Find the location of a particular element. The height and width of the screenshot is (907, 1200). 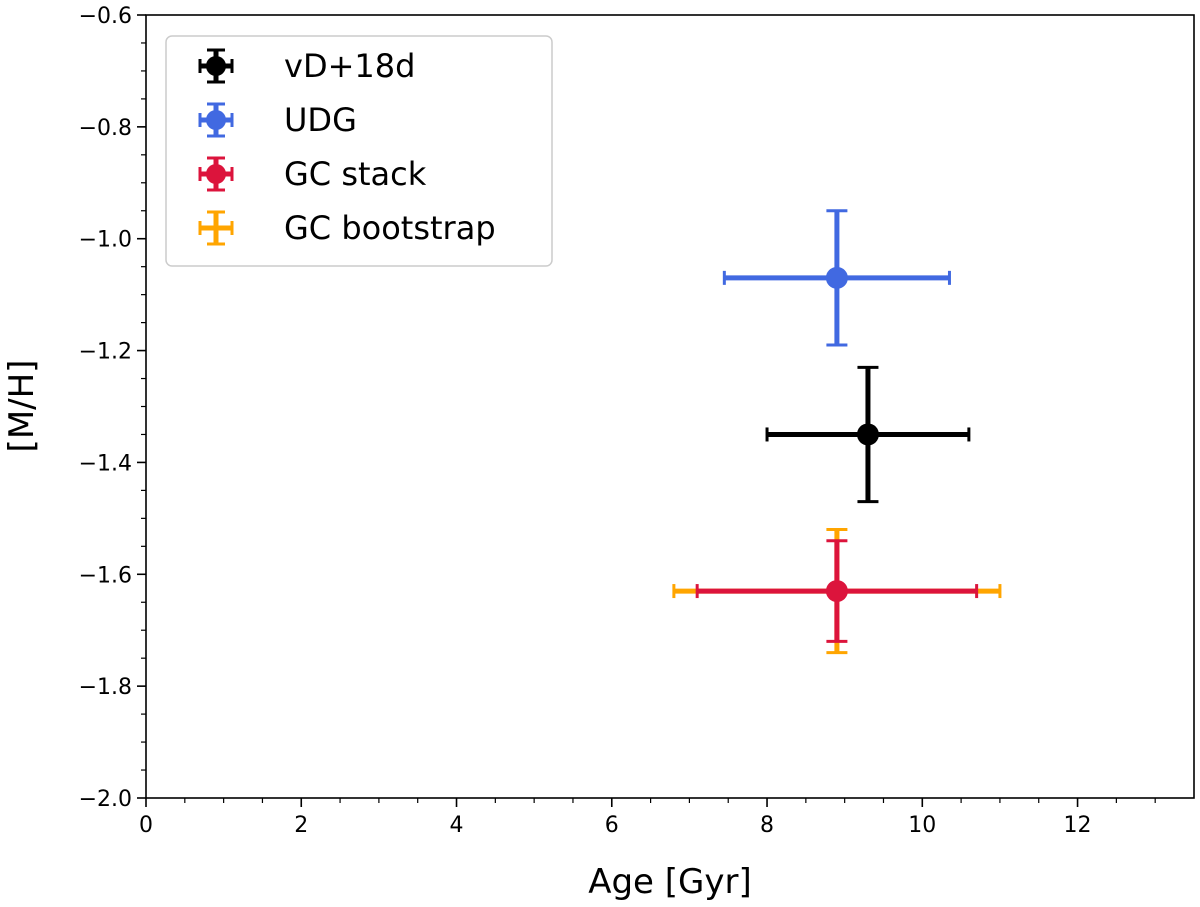

y-tick-label: −1.4 is located at coordinates (105, 463).